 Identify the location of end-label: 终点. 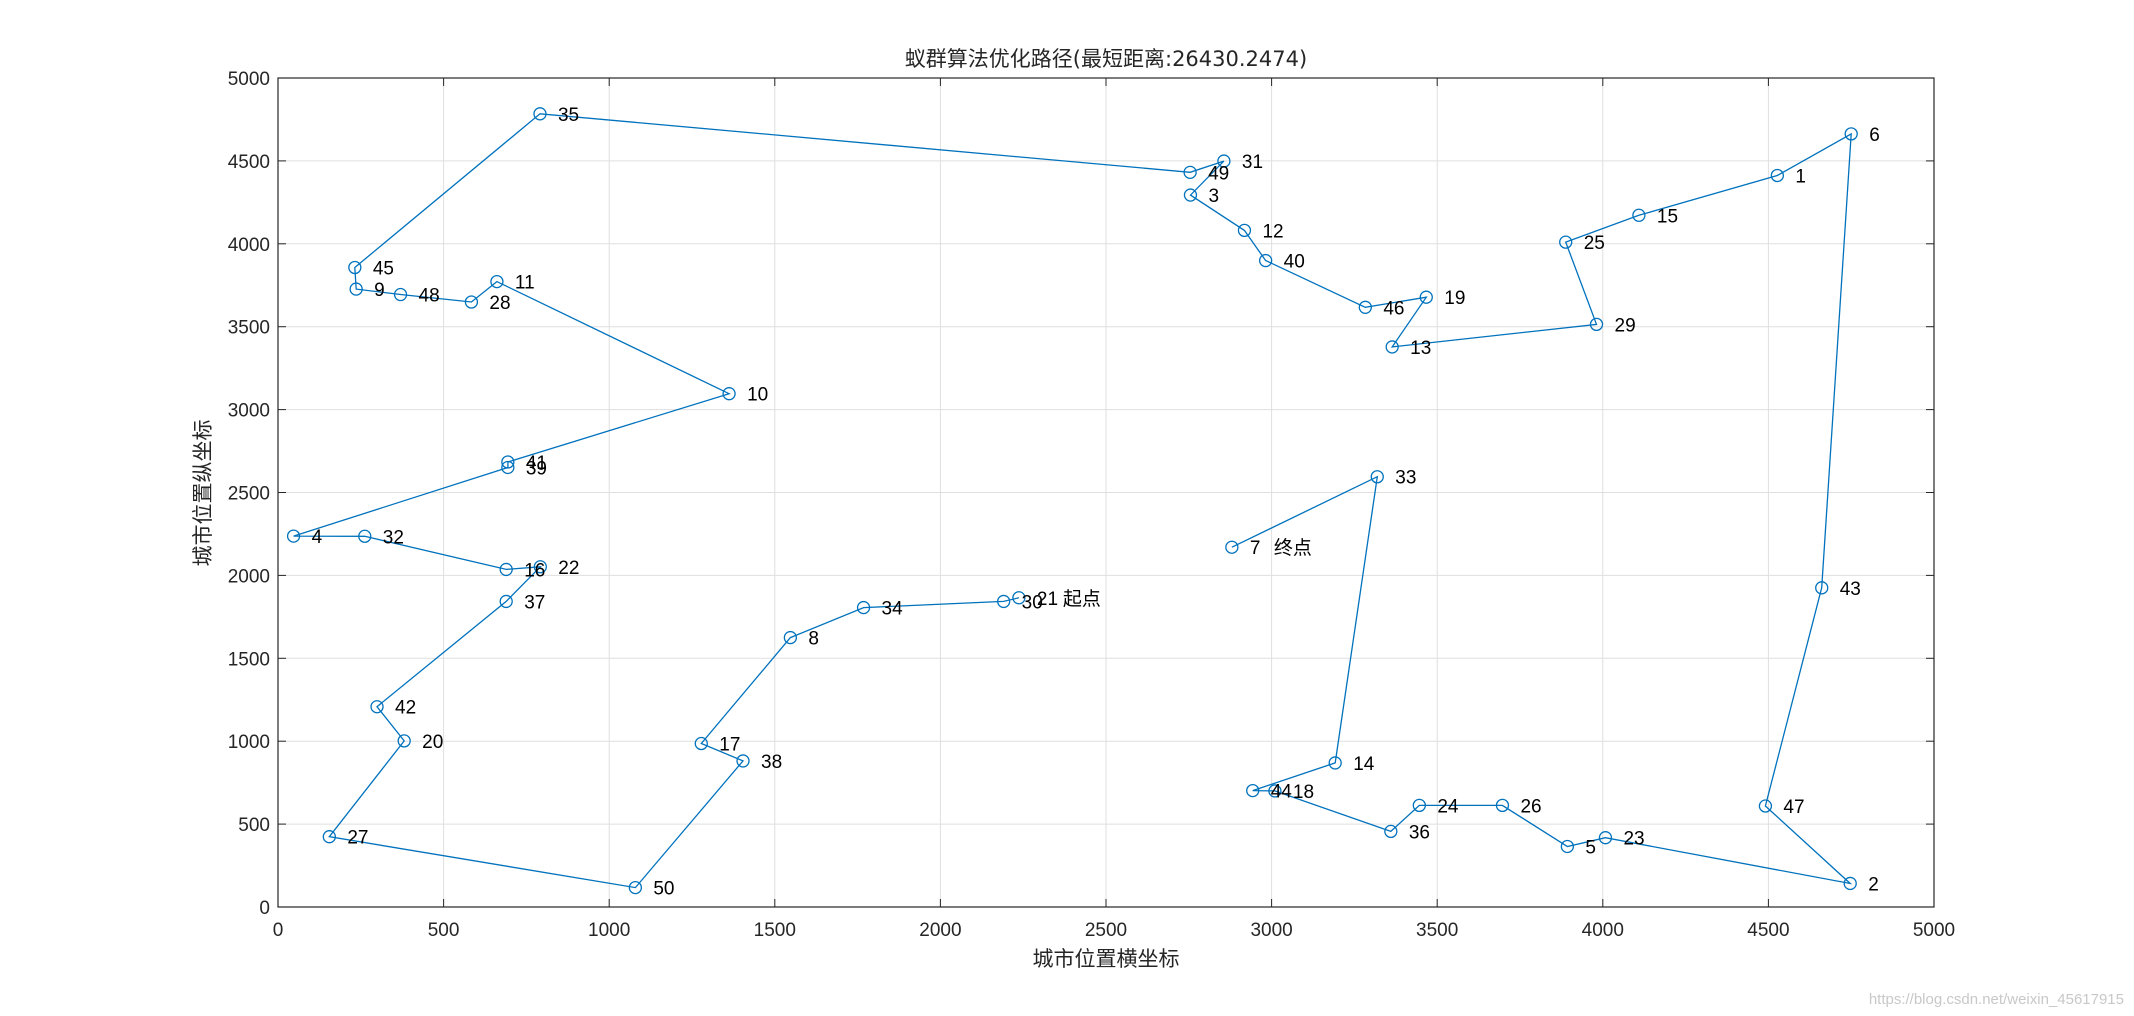
(1293, 548).